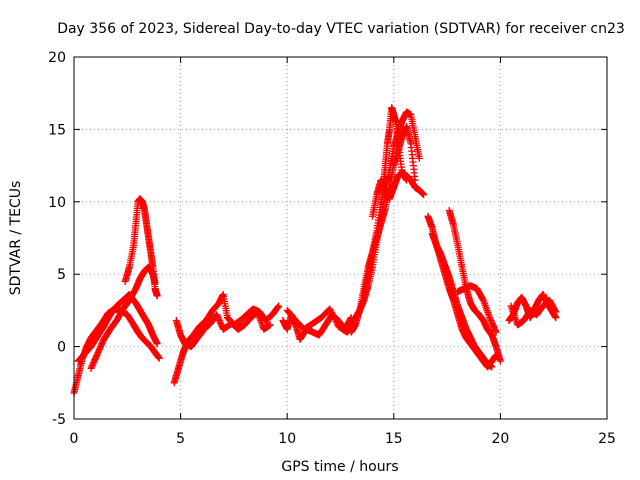 Image resolution: width=640 pixels, height=480 pixels. What do you see at coordinates (16, 238) in the screenshot?
I see `y-axis-label: SDTVAR / TECUs` at bounding box center [16, 238].